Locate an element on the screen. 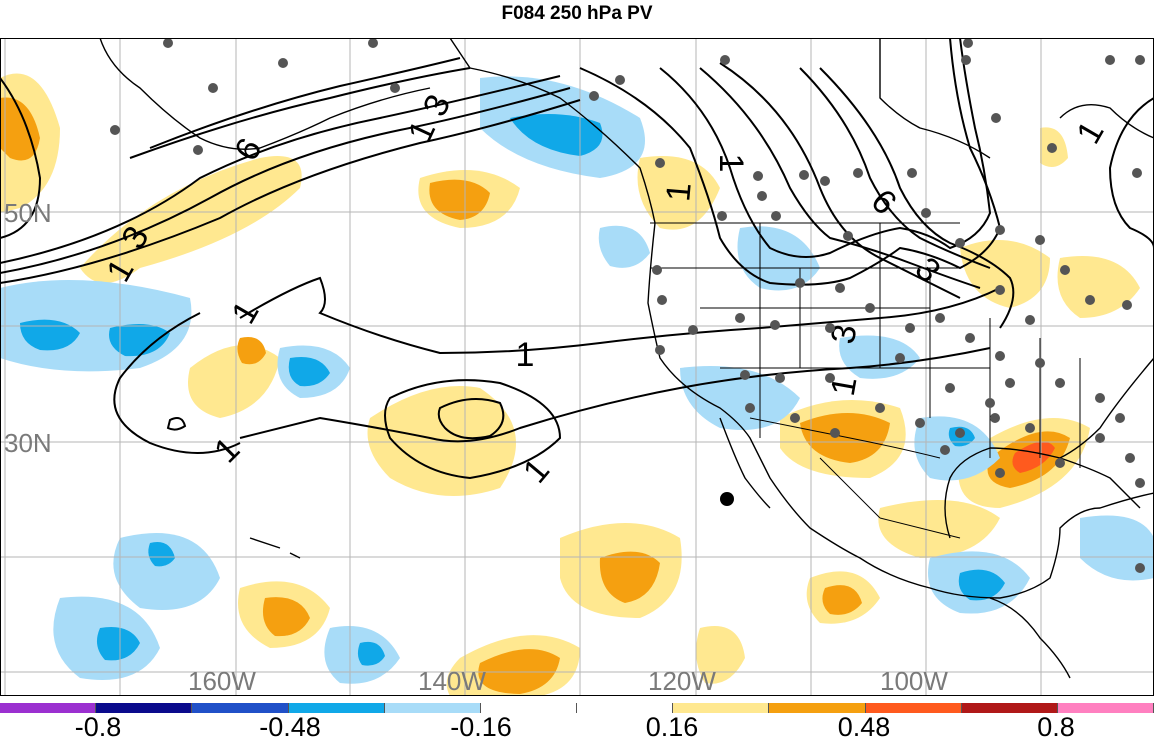  figure-title: F084 250 hPa PV is located at coordinates (577, 13).